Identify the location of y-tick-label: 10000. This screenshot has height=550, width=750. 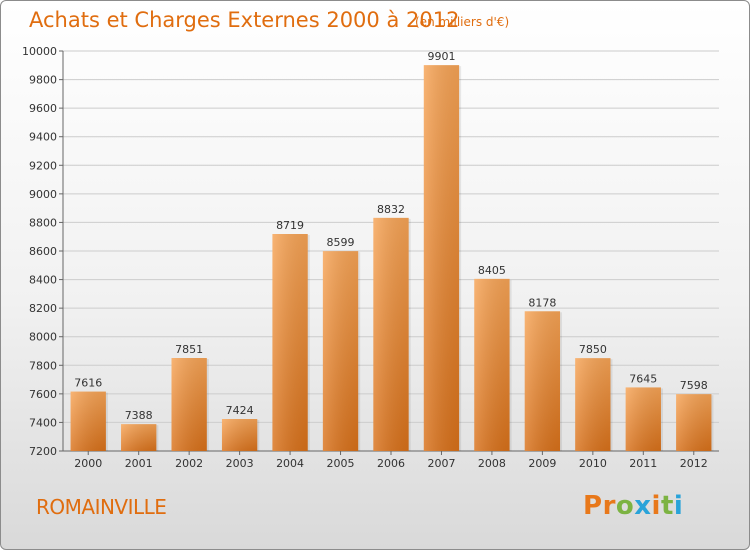
(39, 51).